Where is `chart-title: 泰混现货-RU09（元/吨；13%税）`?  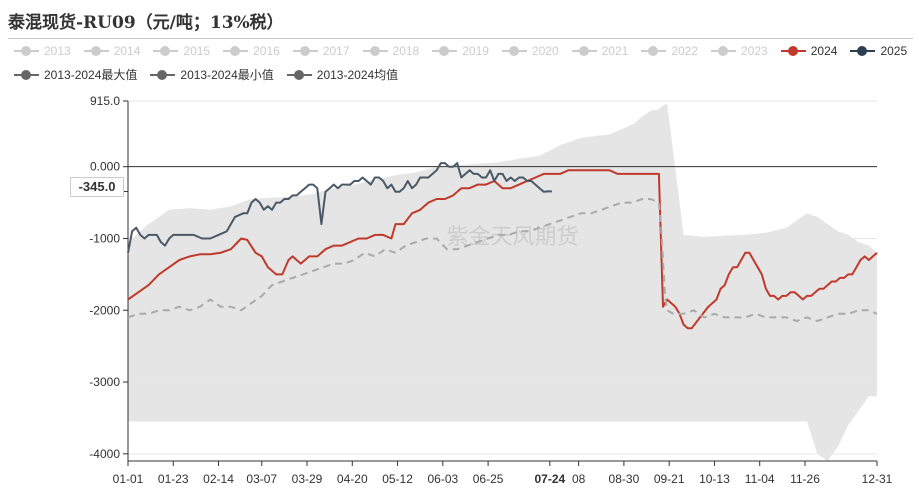 chart-title: 泰混现货-RU09（元/吨；13%税） is located at coordinates (146, 23).